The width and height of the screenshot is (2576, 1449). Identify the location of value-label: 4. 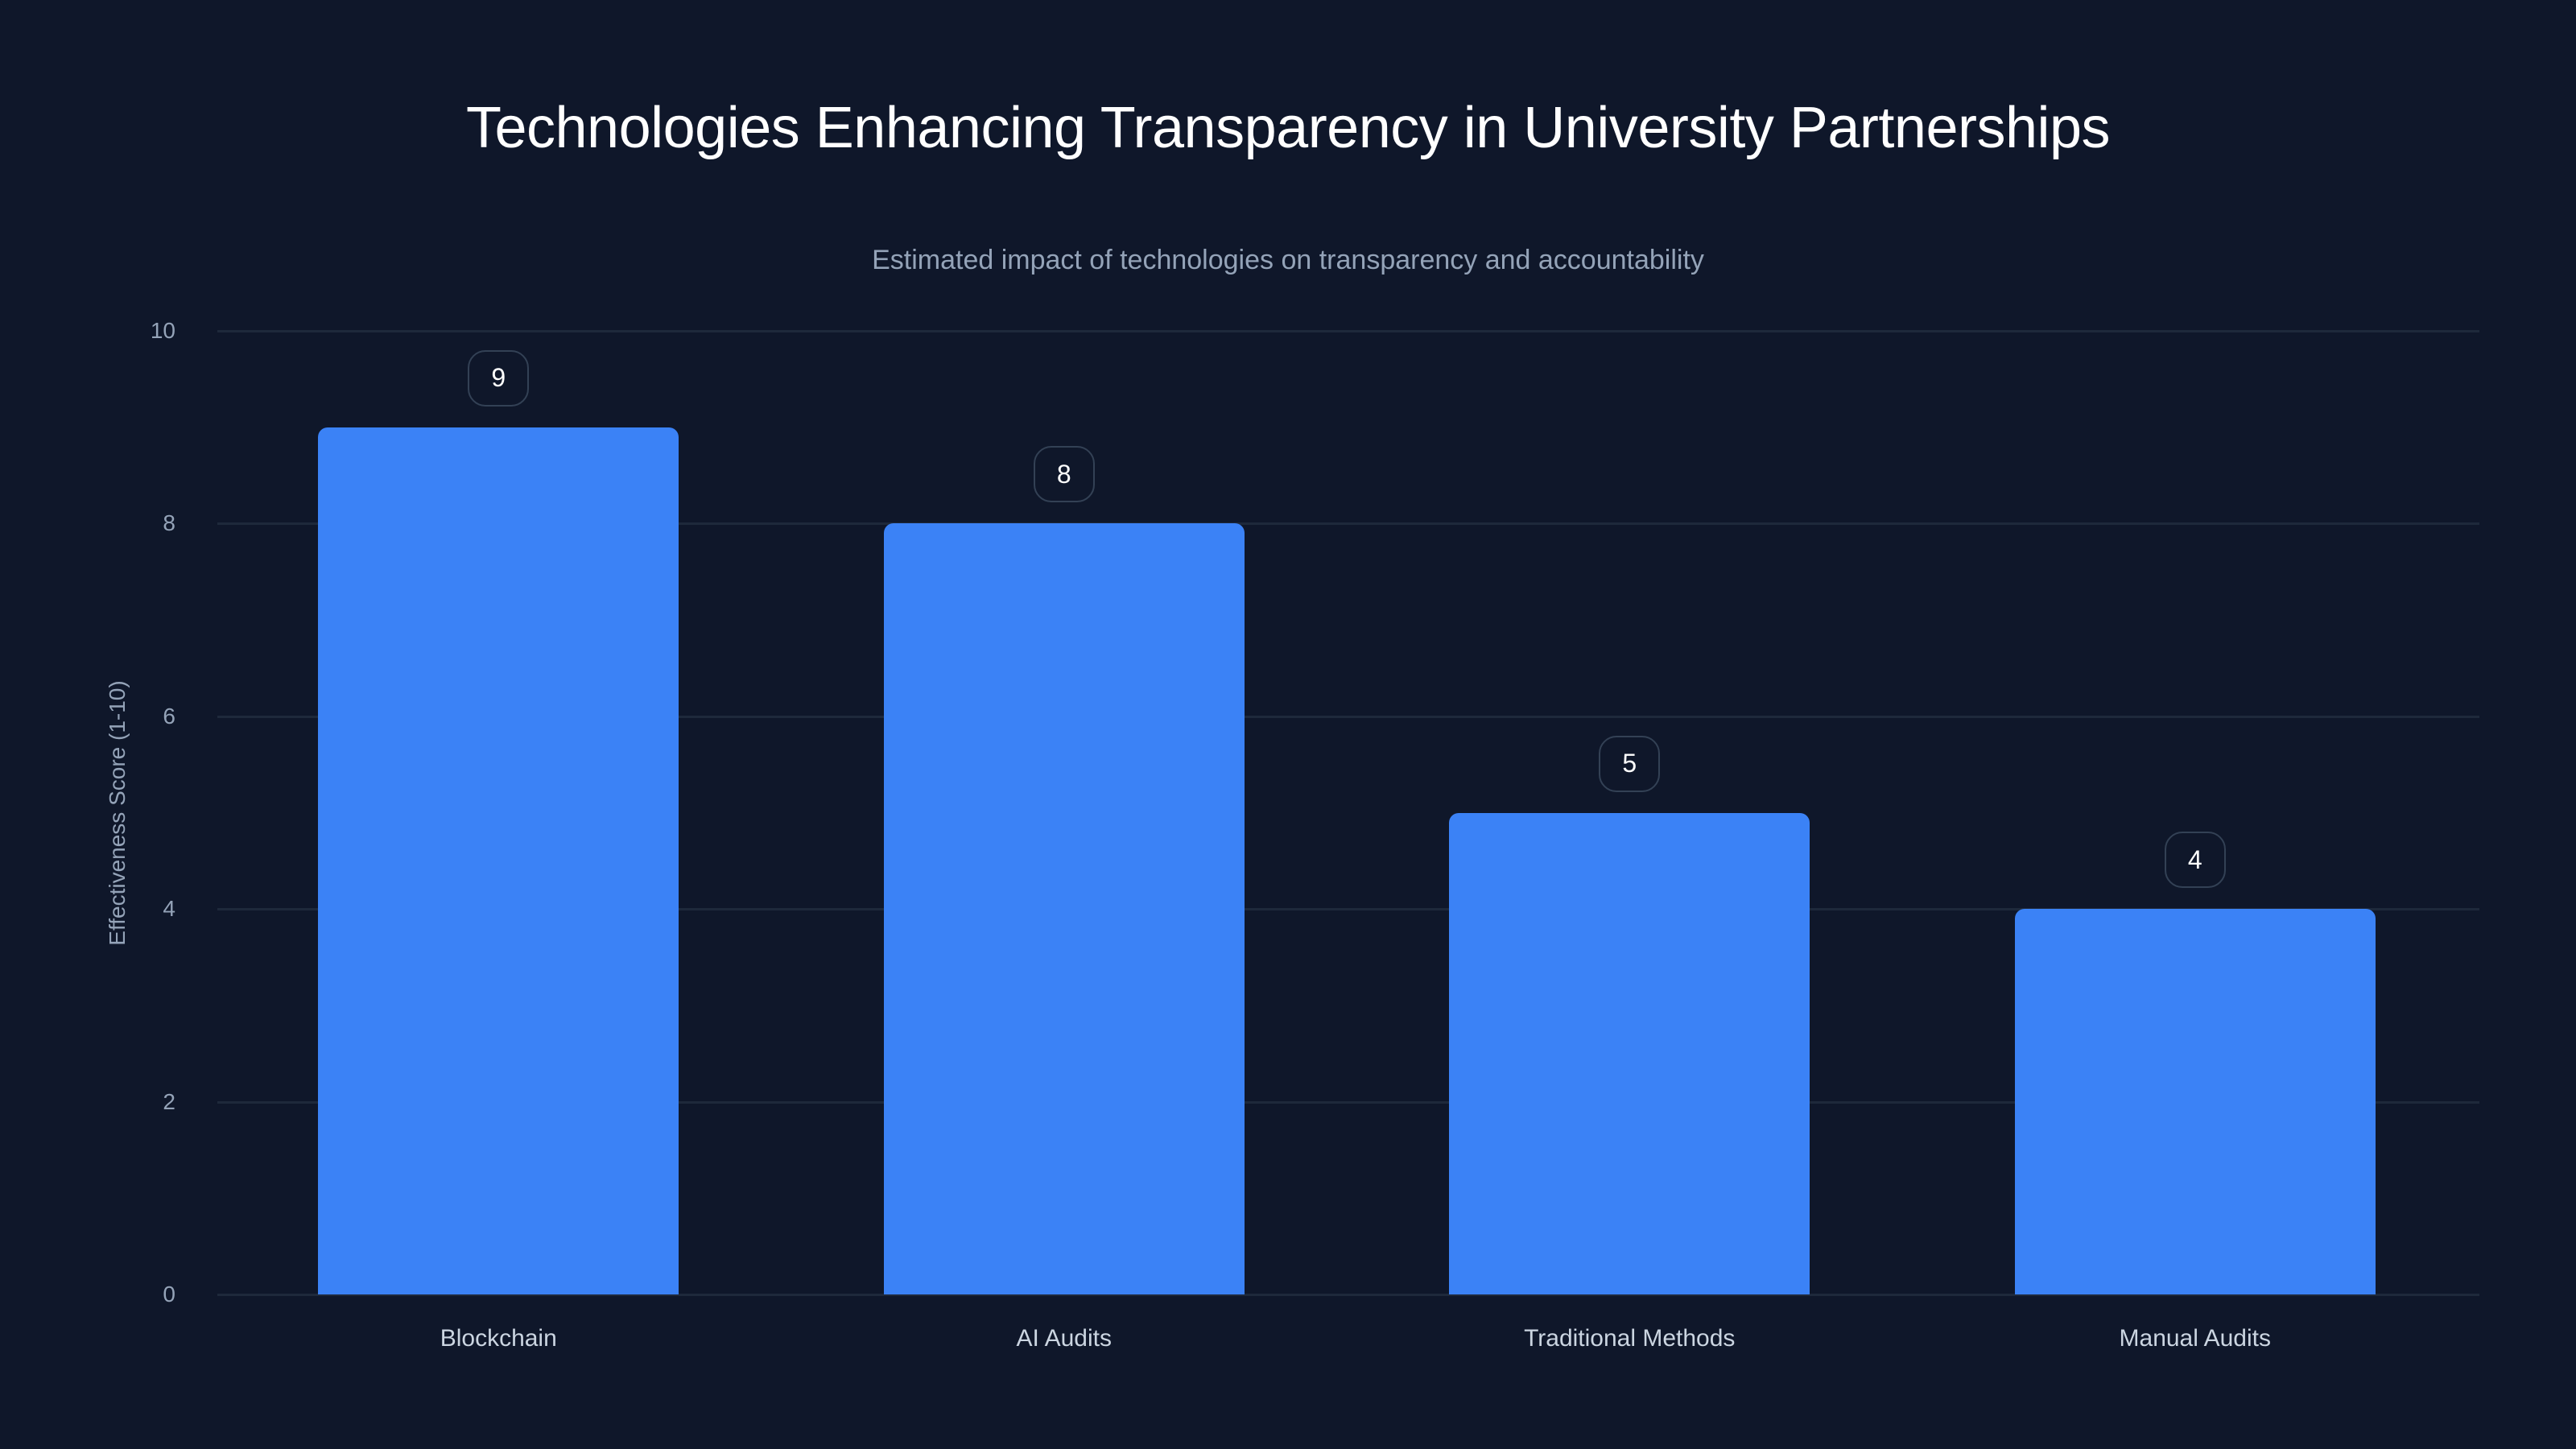
(2195, 860).